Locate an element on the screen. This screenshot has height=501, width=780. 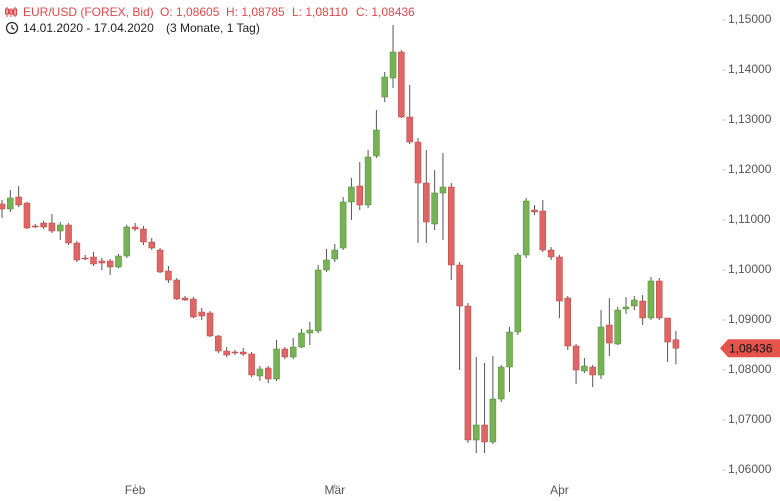
clock-icon is located at coordinates (12, 28).